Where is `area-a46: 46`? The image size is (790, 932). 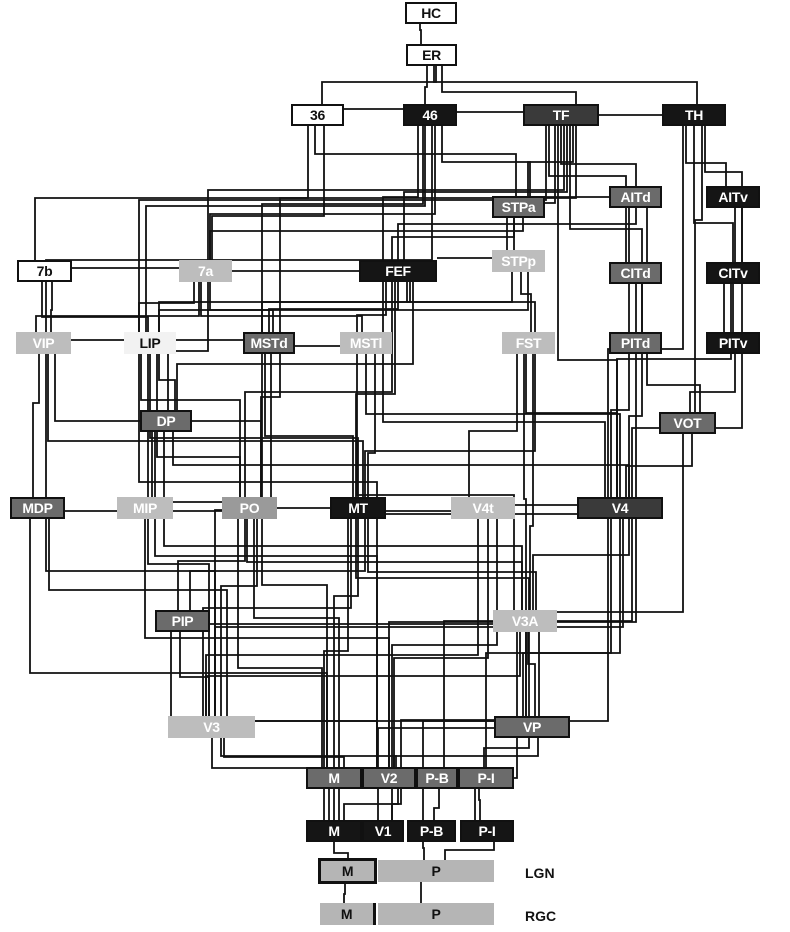 area-a46: 46 is located at coordinates (430, 115).